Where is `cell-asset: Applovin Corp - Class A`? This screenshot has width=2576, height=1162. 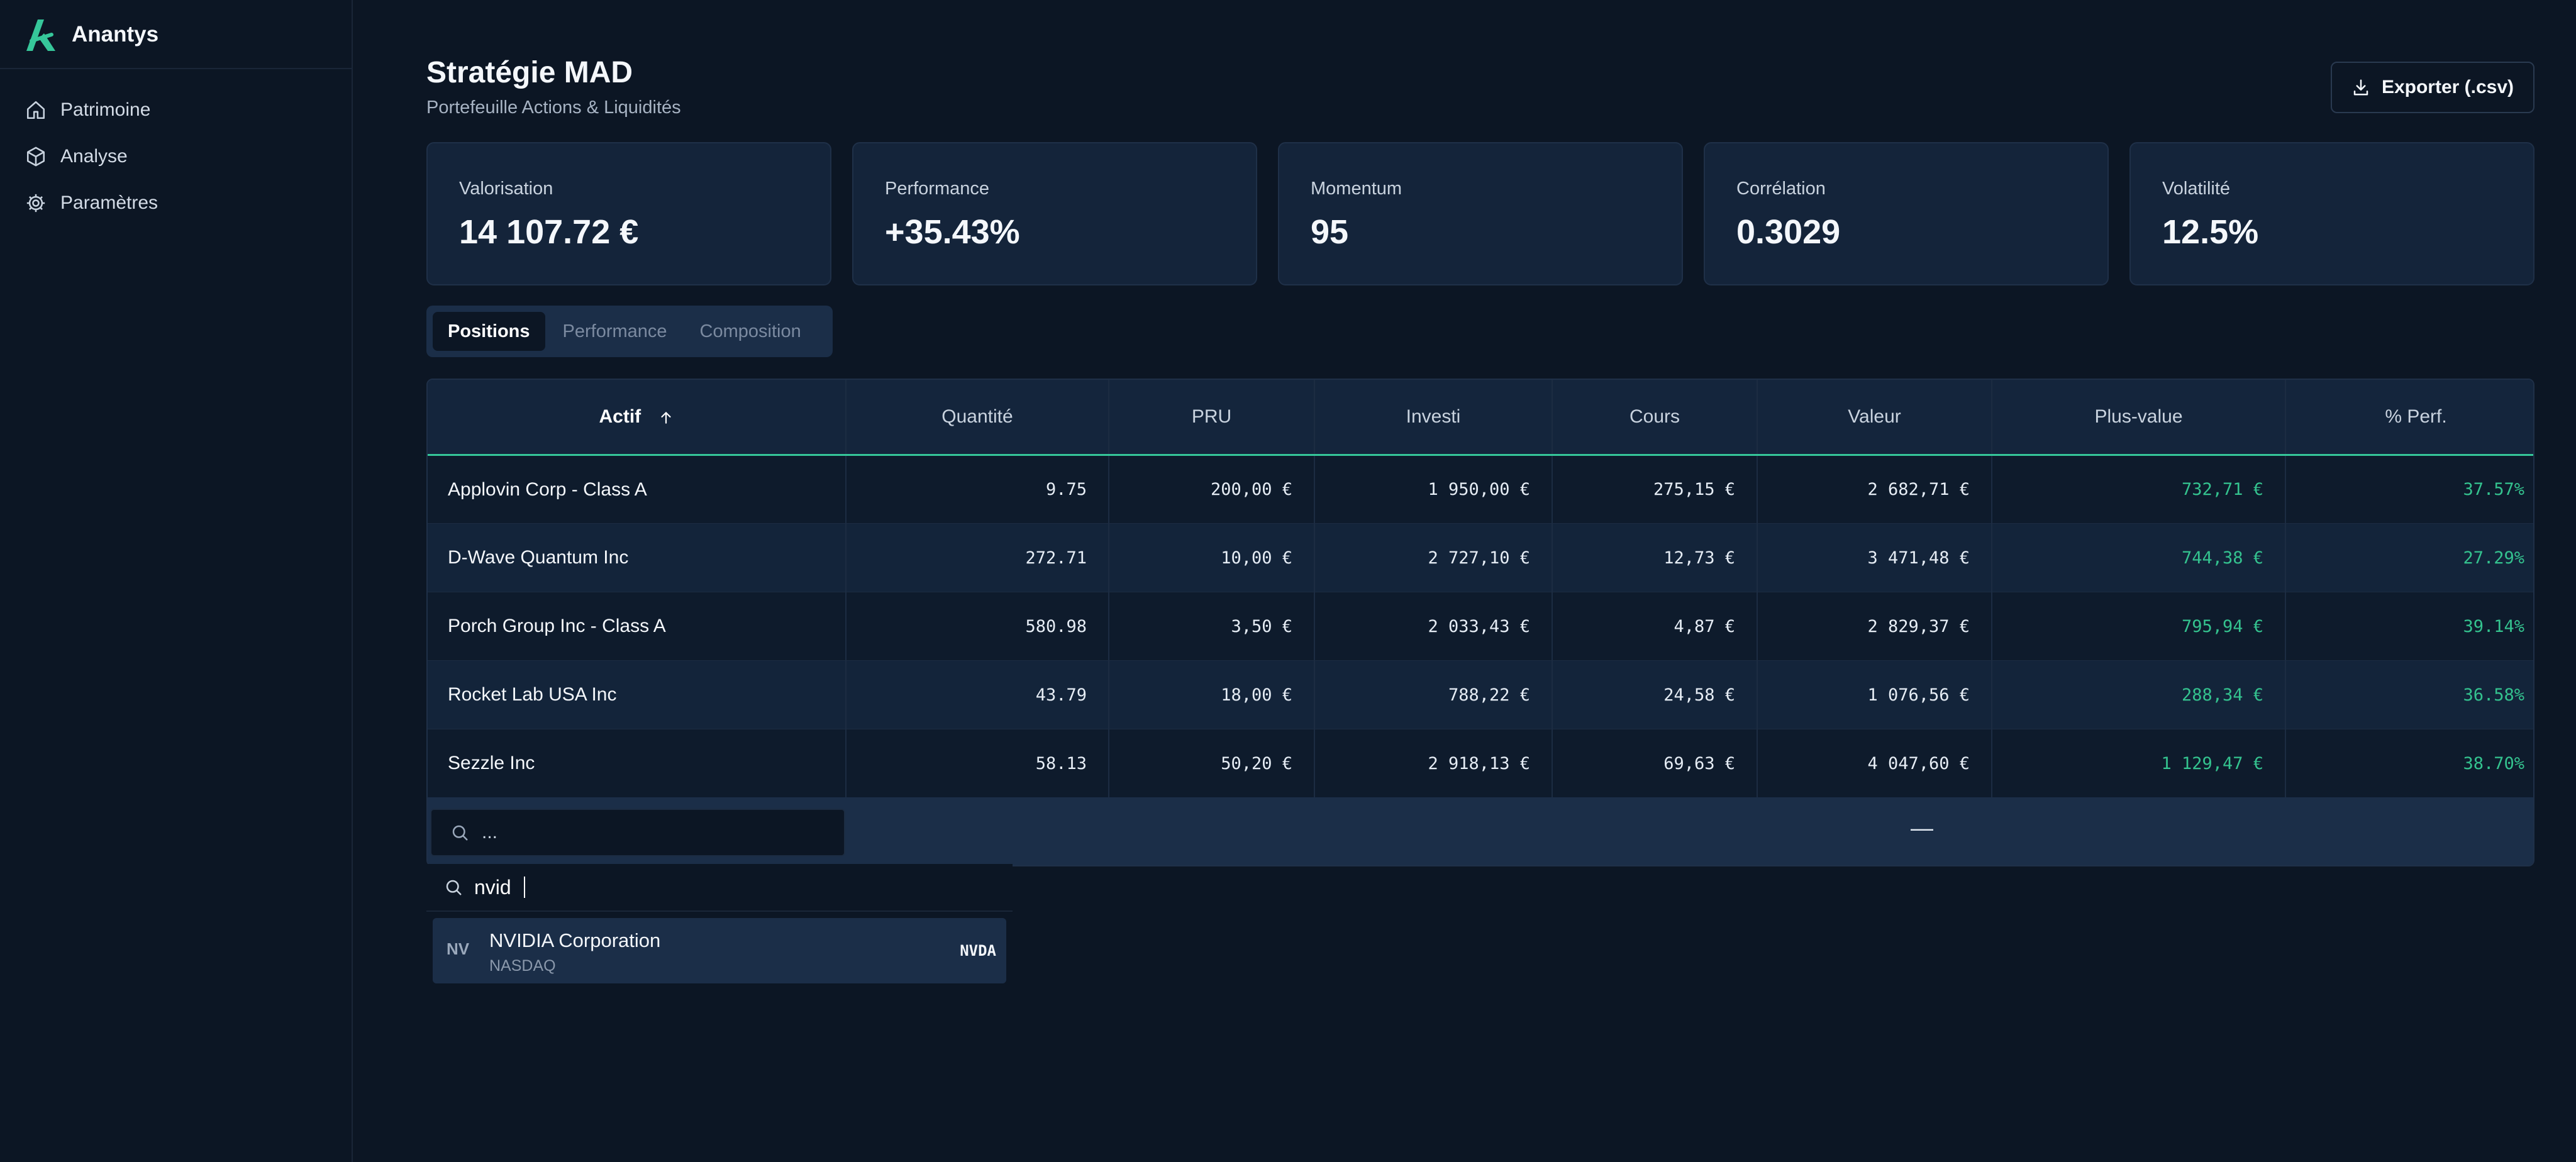
cell-asset: Applovin Corp - Class A is located at coordinates (637, 489).